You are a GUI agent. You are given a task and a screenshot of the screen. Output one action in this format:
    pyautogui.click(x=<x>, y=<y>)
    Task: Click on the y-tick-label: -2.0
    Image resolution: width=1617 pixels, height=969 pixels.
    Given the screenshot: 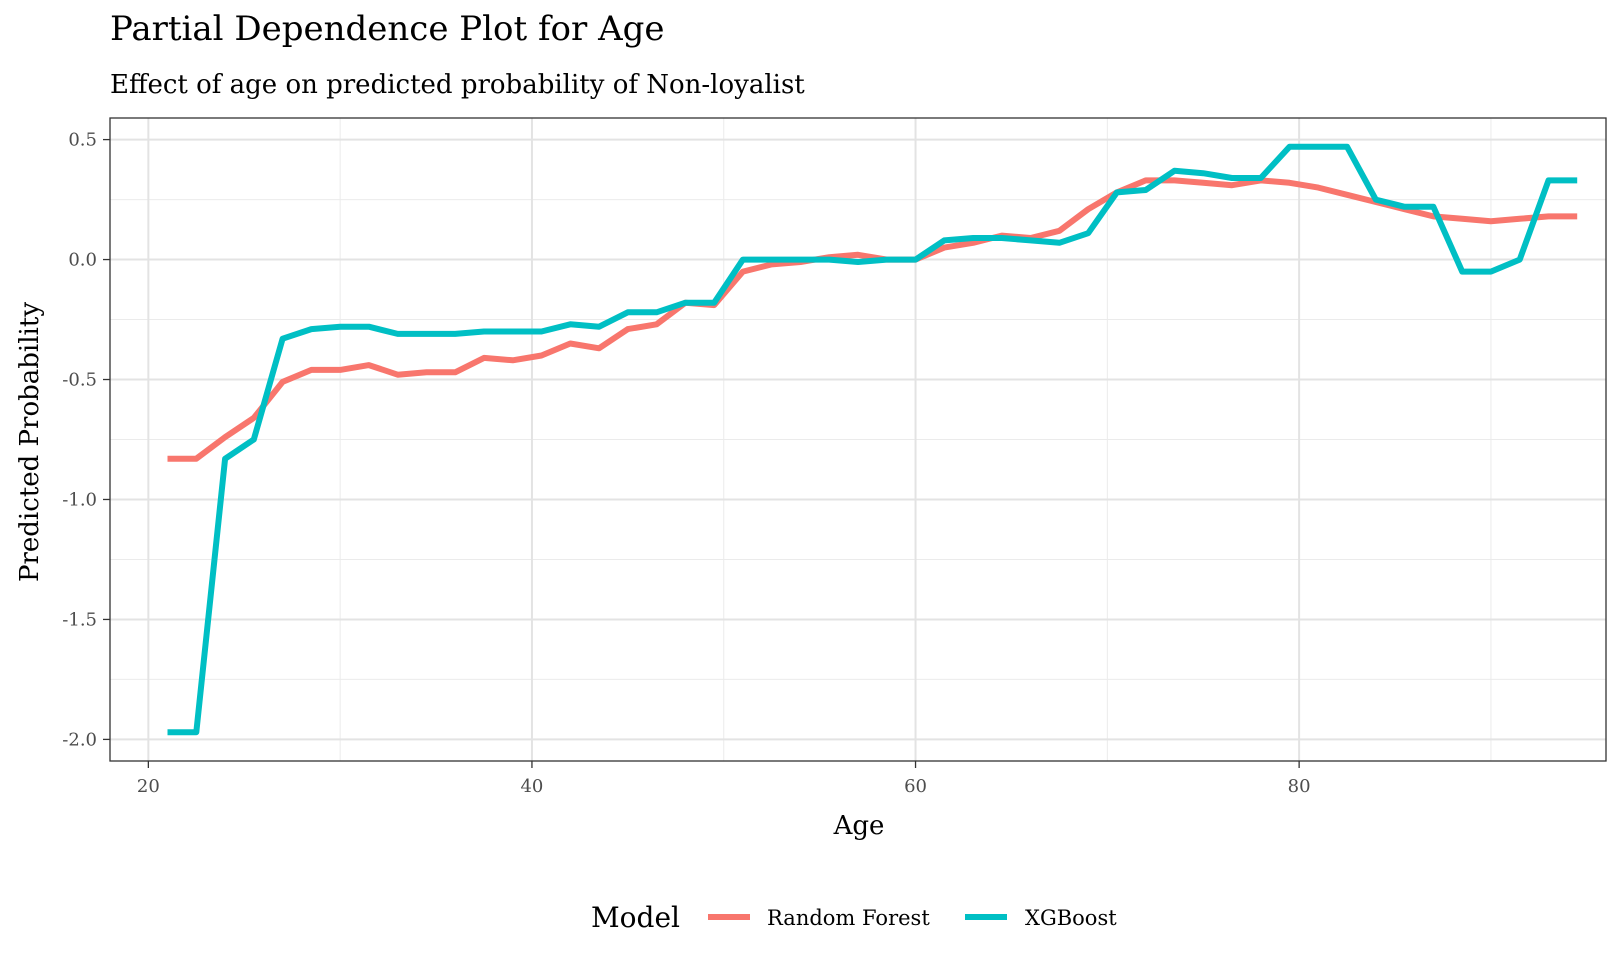 What is the action you would take?
    pyautogui.click(x=79, y=739)
    